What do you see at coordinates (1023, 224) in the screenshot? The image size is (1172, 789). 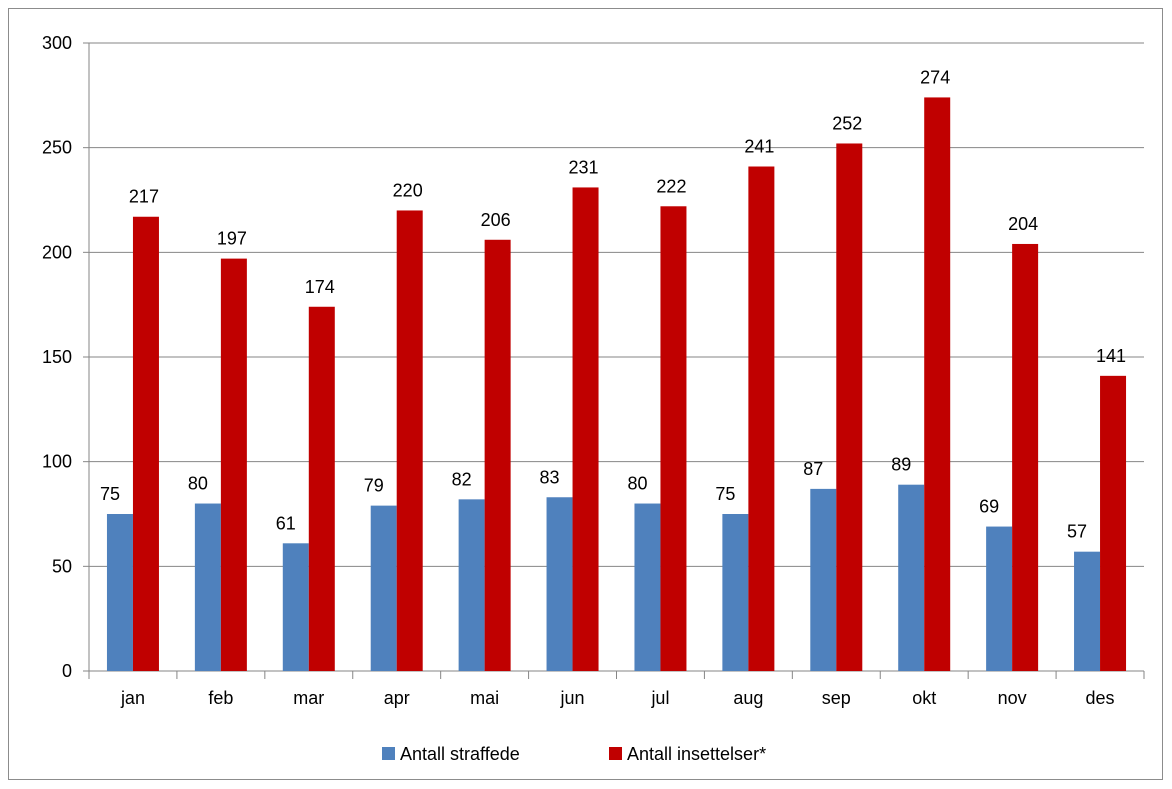 I see `data-label: 204` at bounding box center [1023, 224].